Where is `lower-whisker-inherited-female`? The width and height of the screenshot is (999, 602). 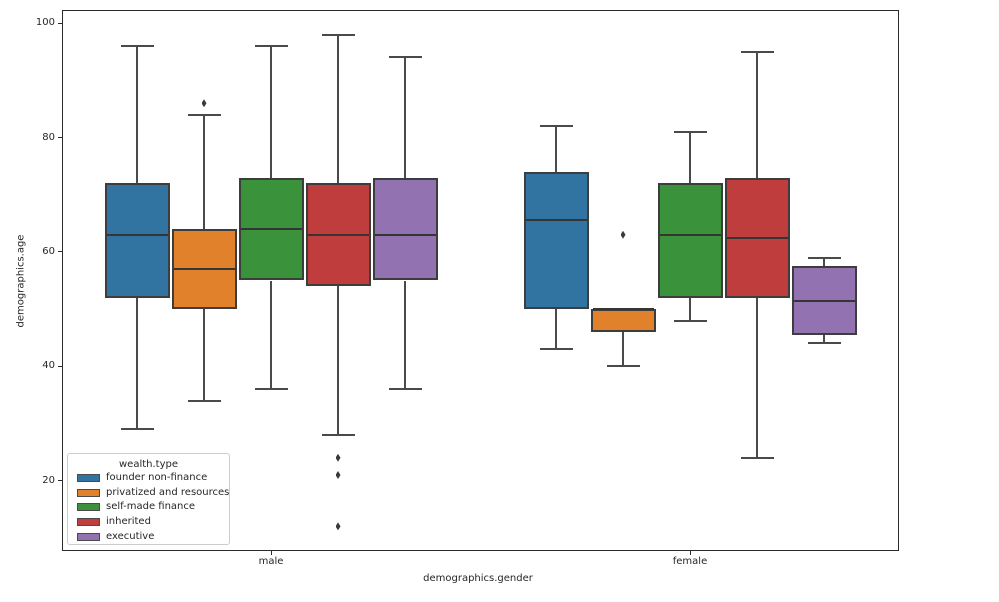
lower-whisker-inherited-female is located at coordinates (757, 377).